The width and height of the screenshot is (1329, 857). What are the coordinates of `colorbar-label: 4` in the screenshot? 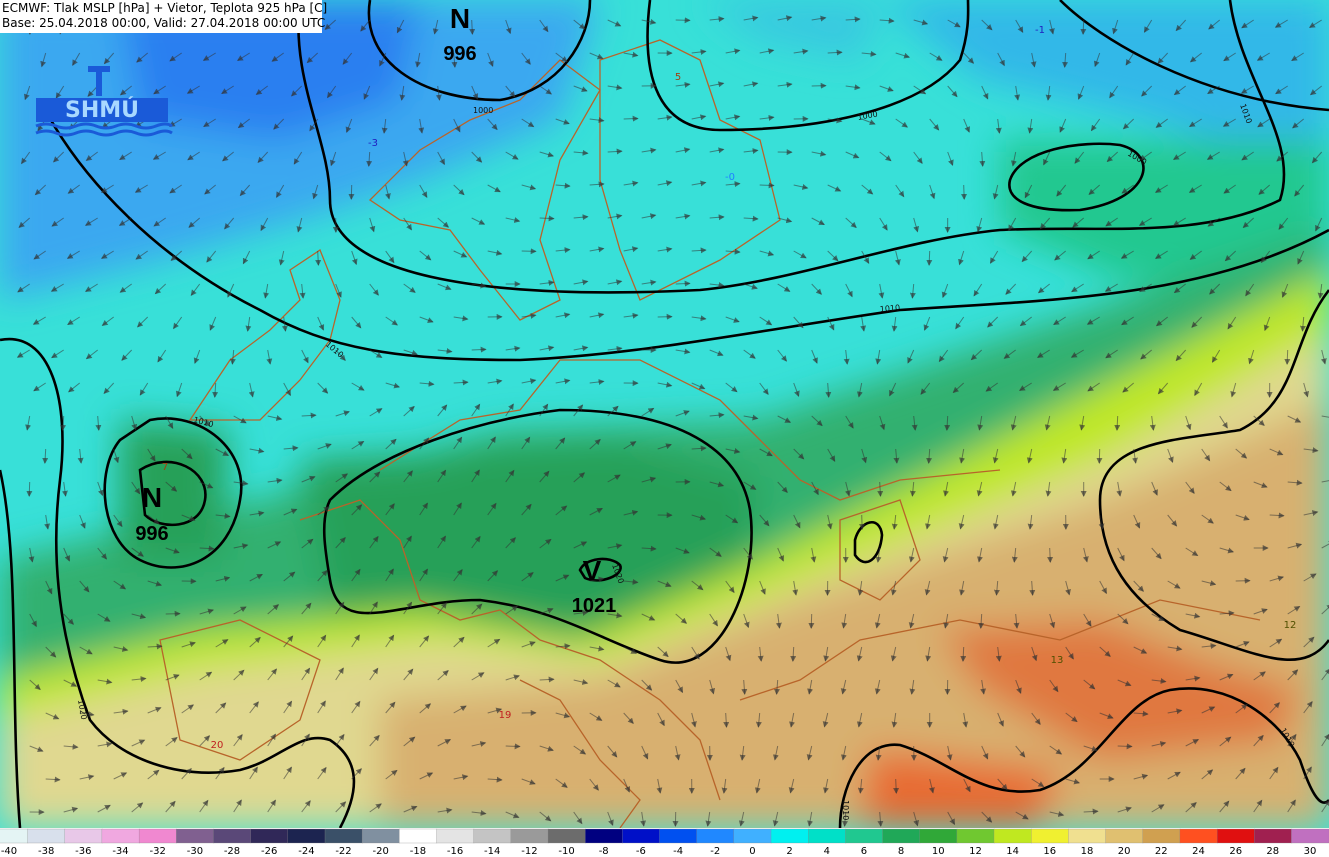 It's located at (827, 851).